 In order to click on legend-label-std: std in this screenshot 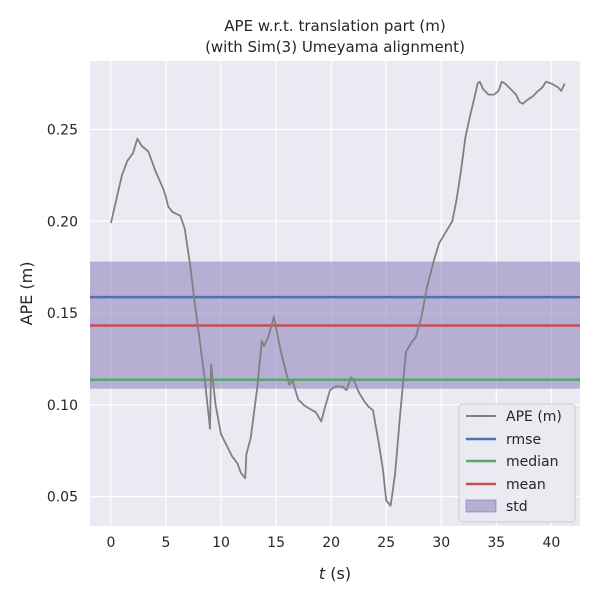, I will do `click(517, 507)`.